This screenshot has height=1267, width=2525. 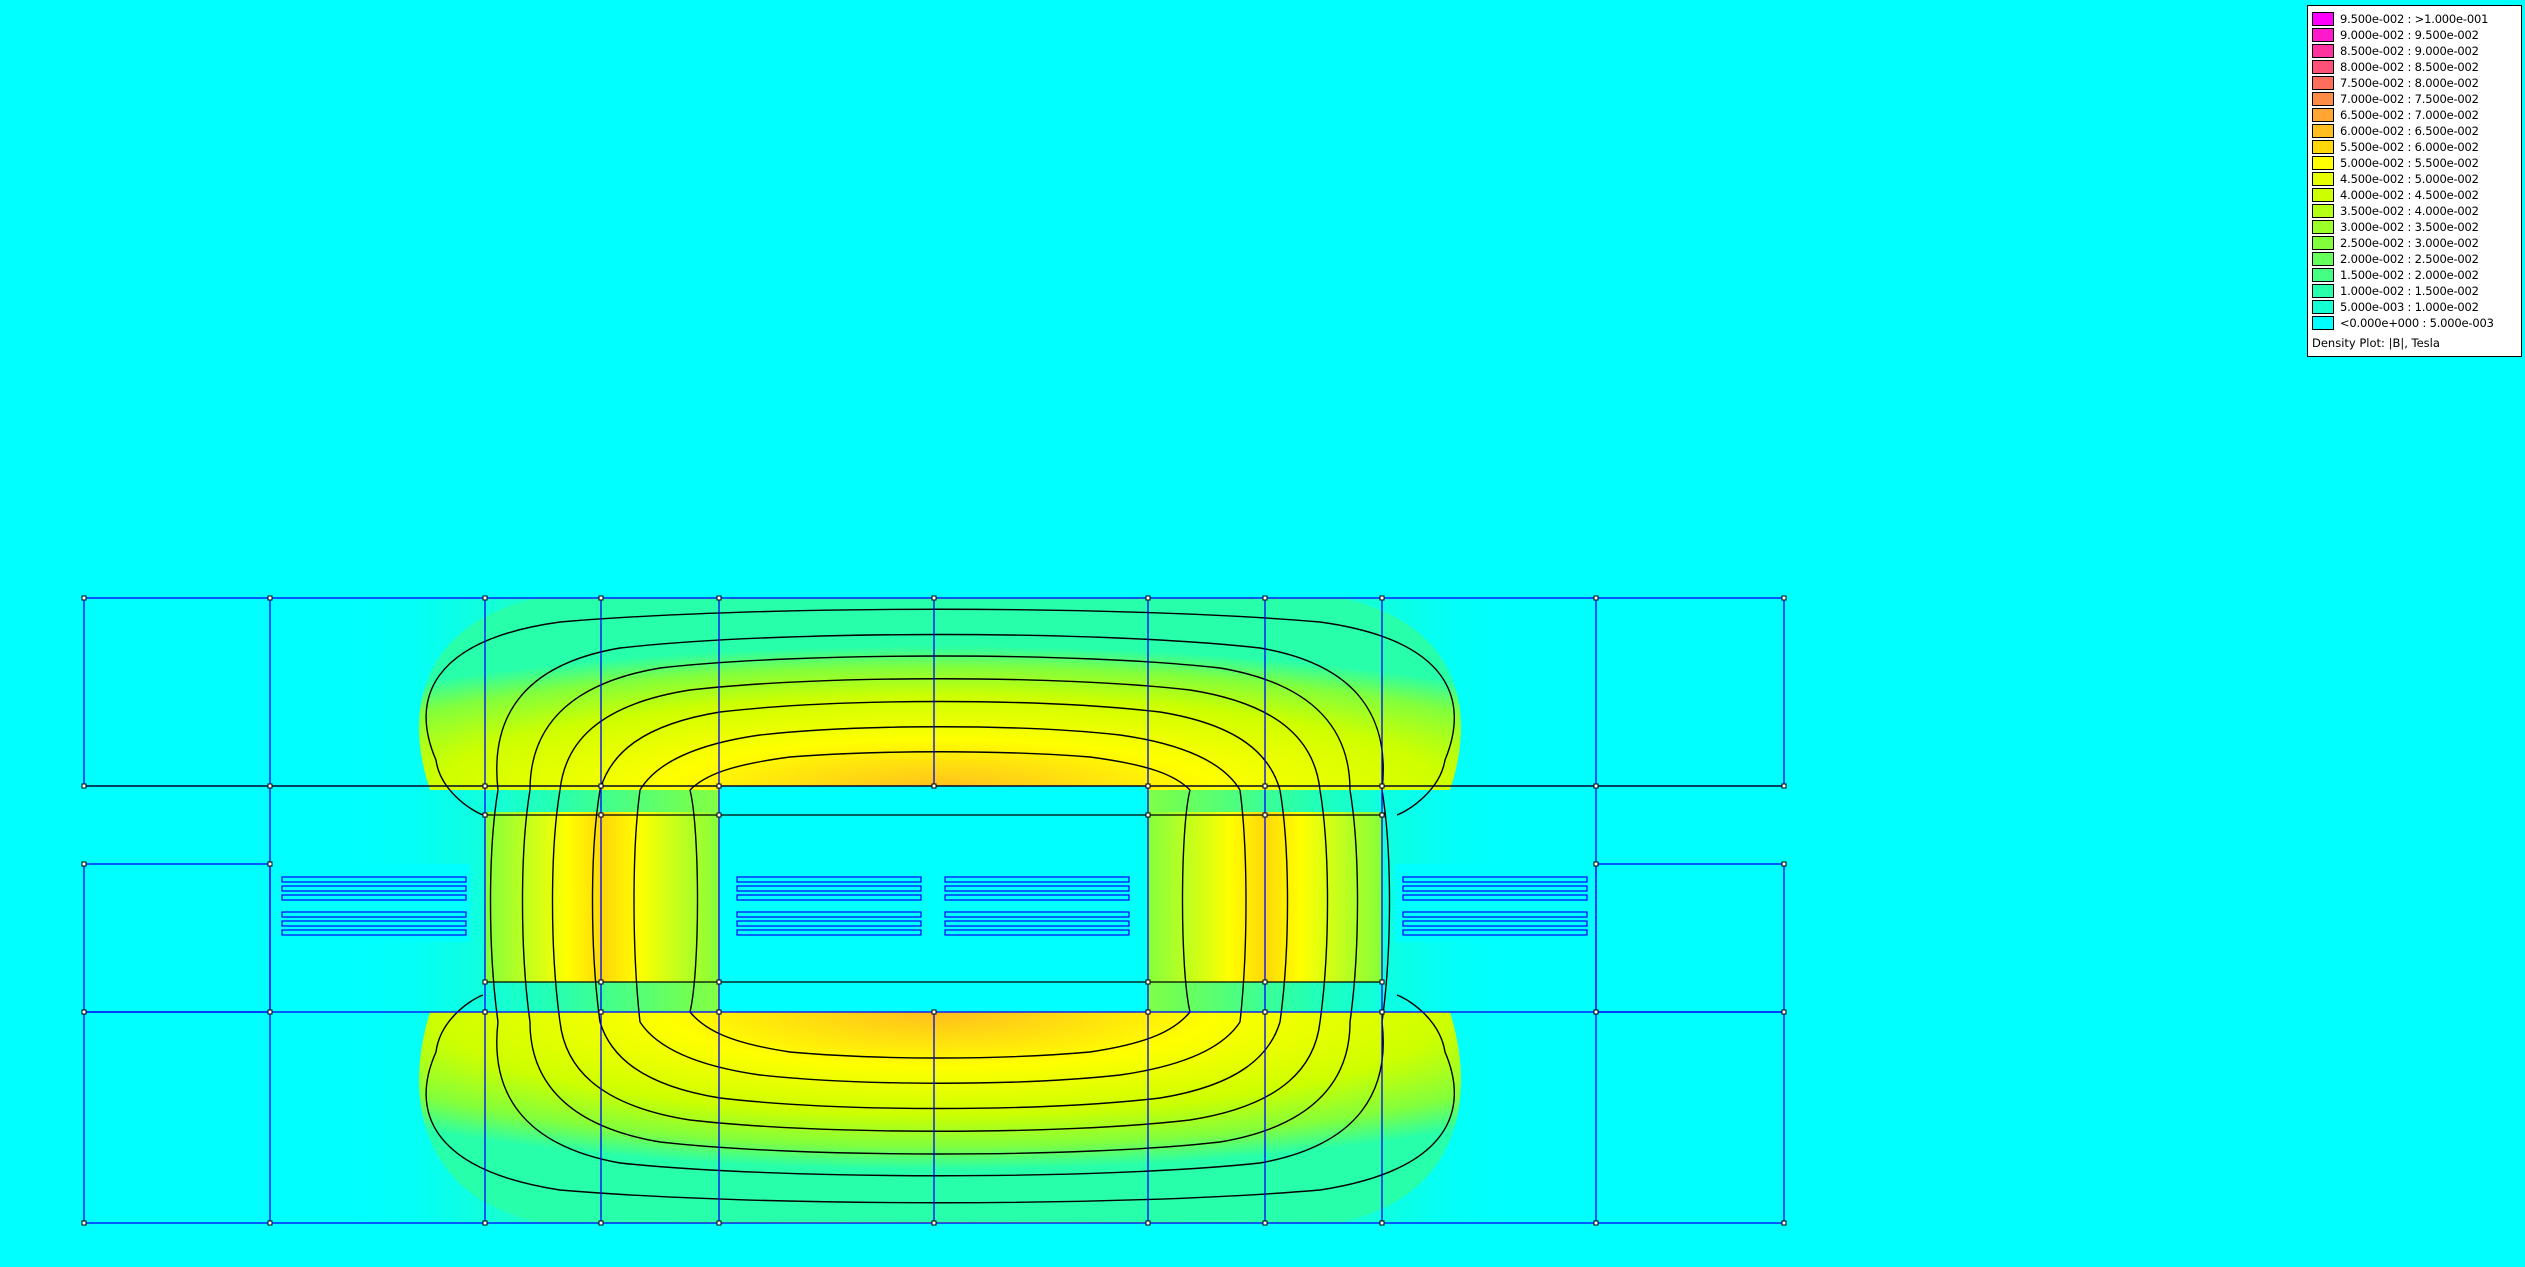 I want to click on density-legend: 9.500e-002 : >1.000e-001 9.000e-002, so click(x=2414, y=181).